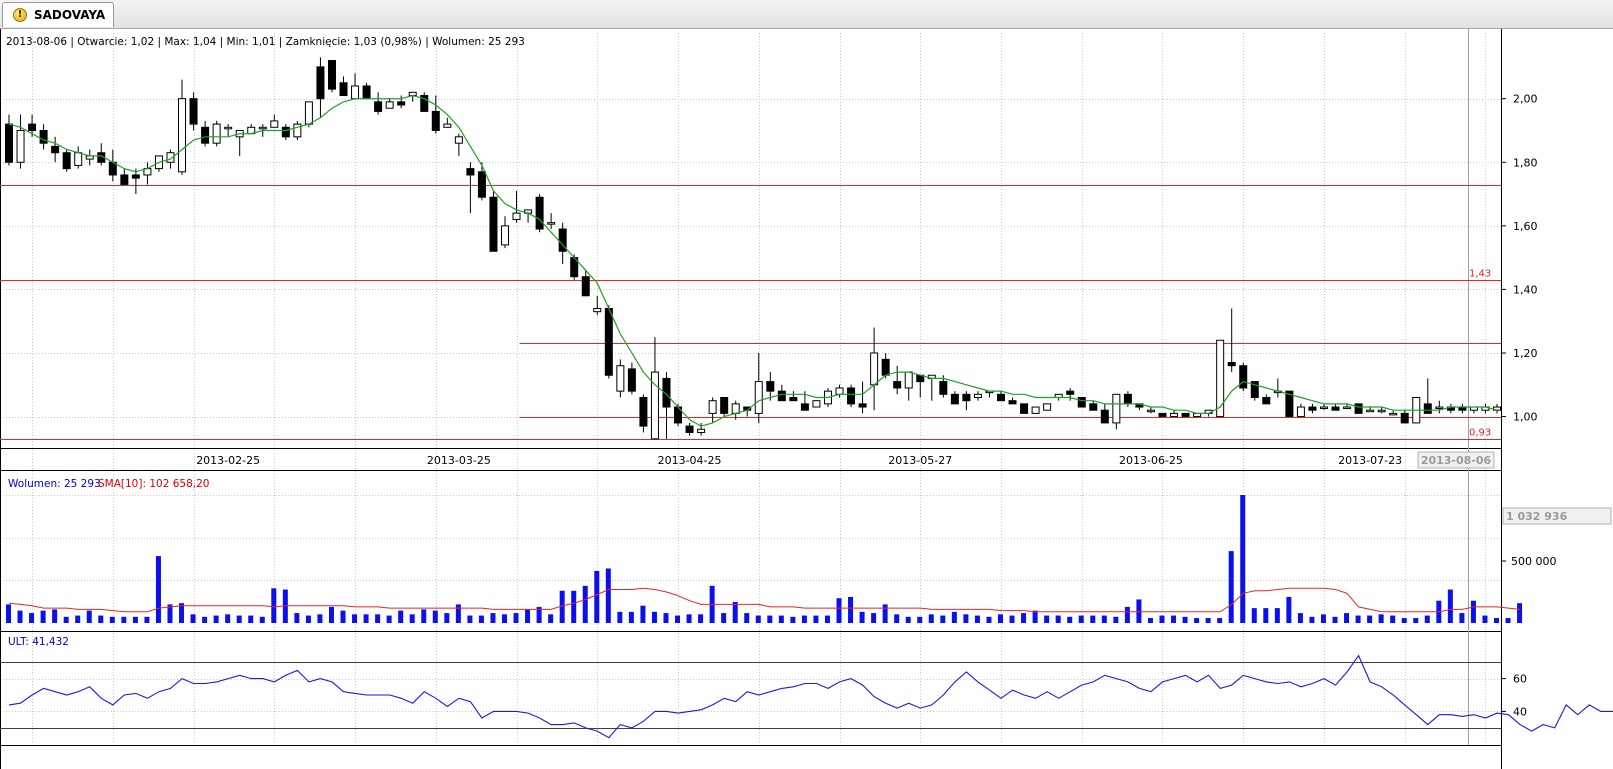 This screenshot has width=1613, height=769. What do you see at coordinates (1456, 460) in the screenshot?
I see `current-date-marker: 2013-08-06` at bounding box center [1456, 460].